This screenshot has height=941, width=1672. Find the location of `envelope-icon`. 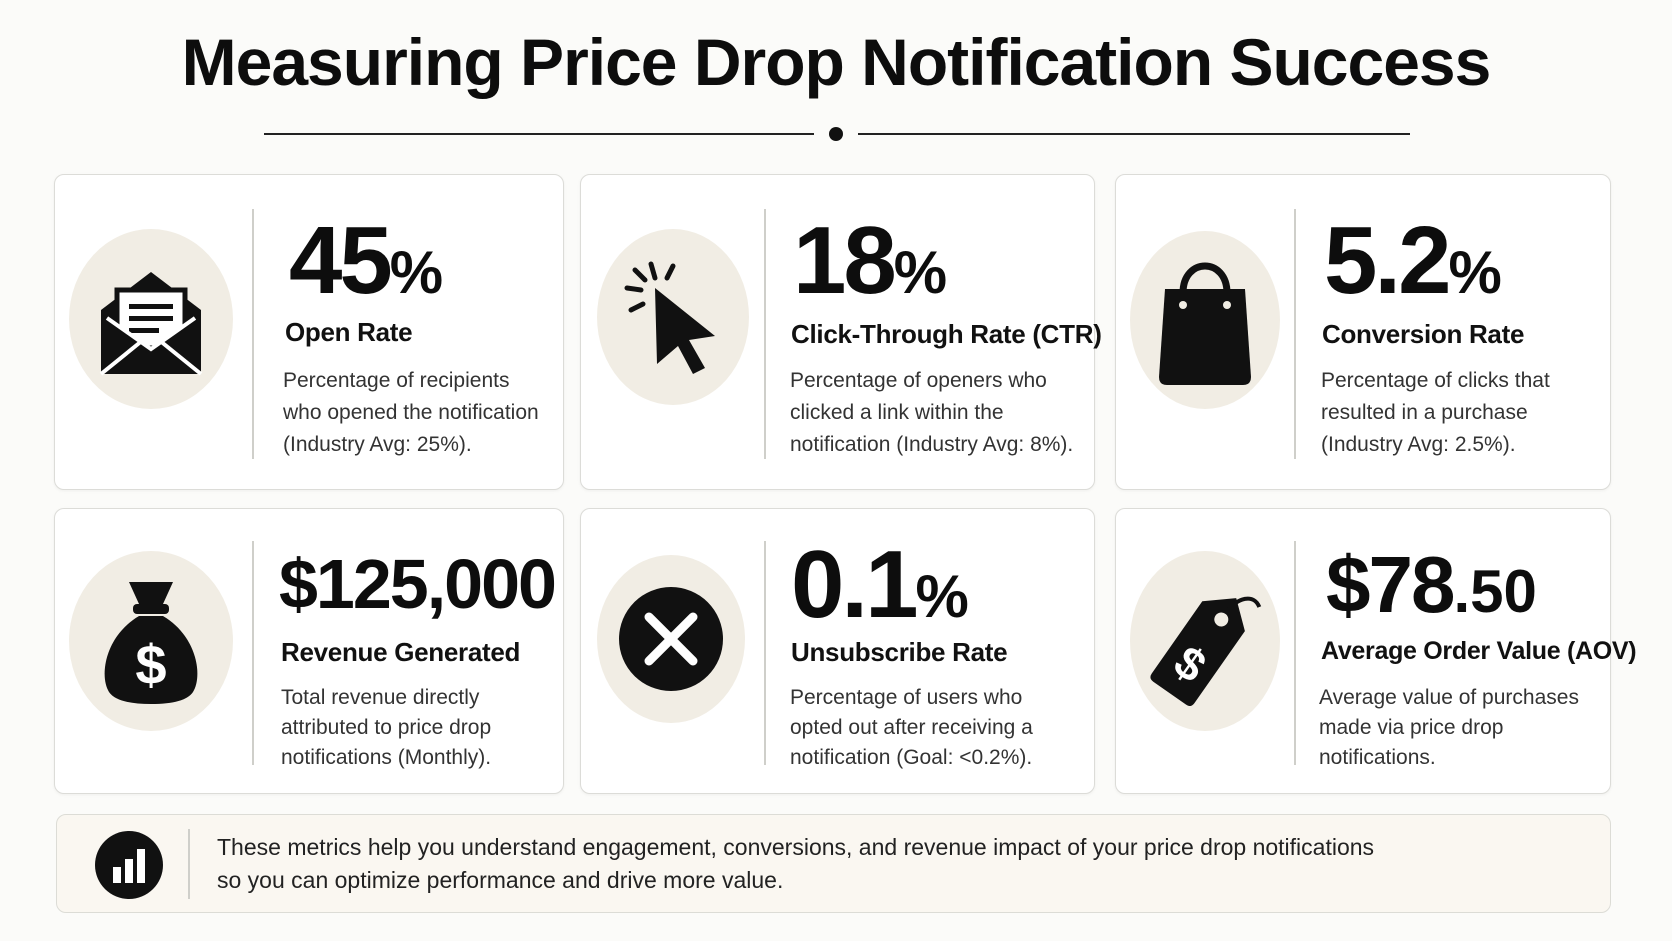

envelope-icon is located at coordinates (151, 324).